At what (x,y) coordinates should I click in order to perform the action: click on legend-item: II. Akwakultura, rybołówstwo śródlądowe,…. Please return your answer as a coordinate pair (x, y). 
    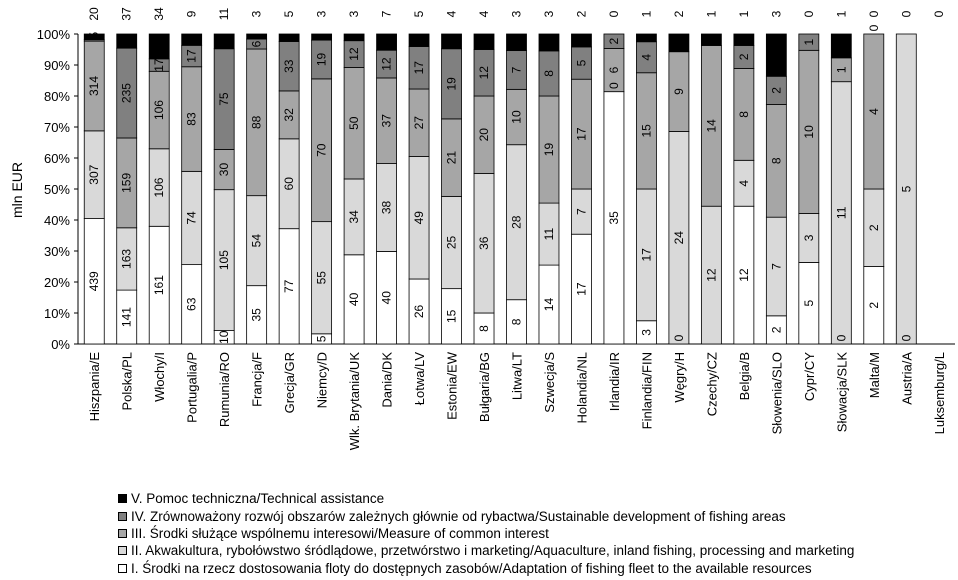
    Looking at the image, I should click on (533, 550).